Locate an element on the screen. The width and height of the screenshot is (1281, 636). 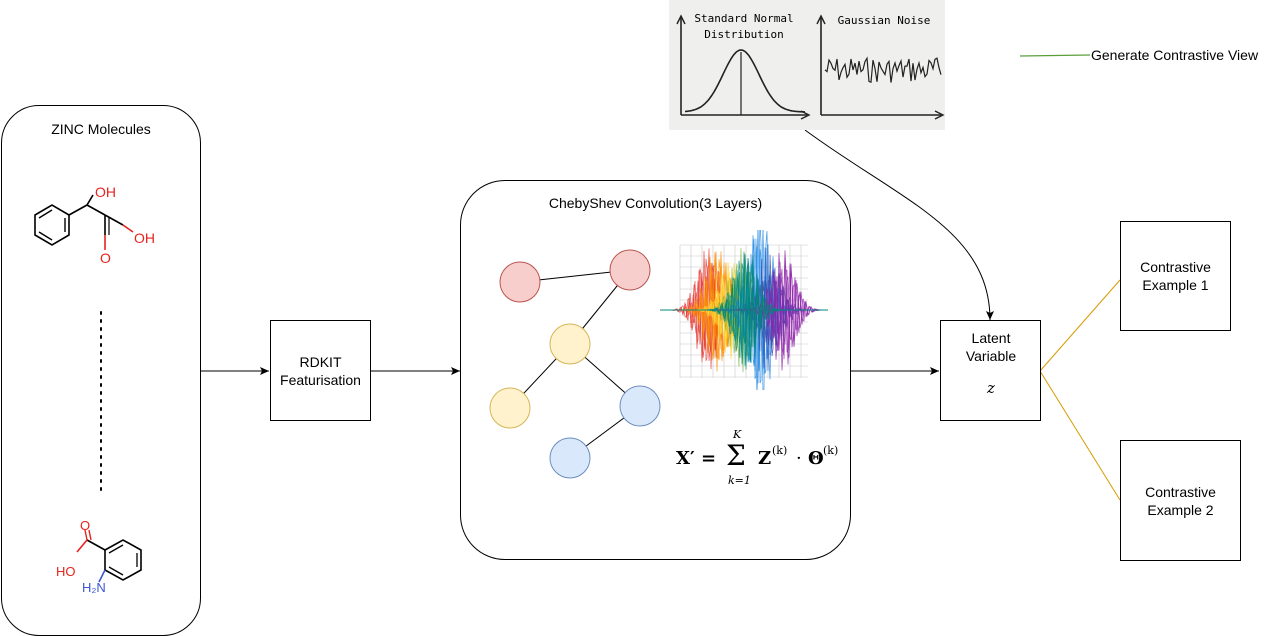
formula-sum-top: K is located at coordinates (737, 434).